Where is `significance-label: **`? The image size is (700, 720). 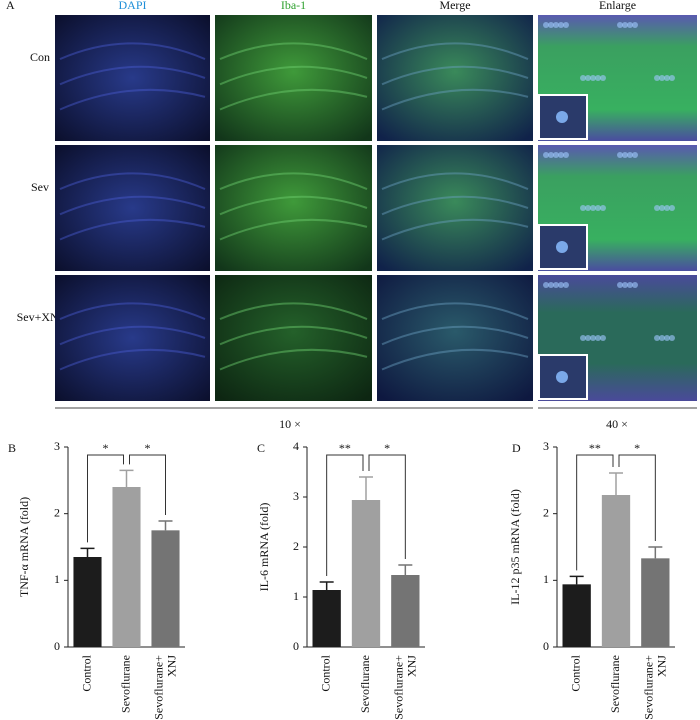 significance-label: ** is located at coordinates (595, 448).